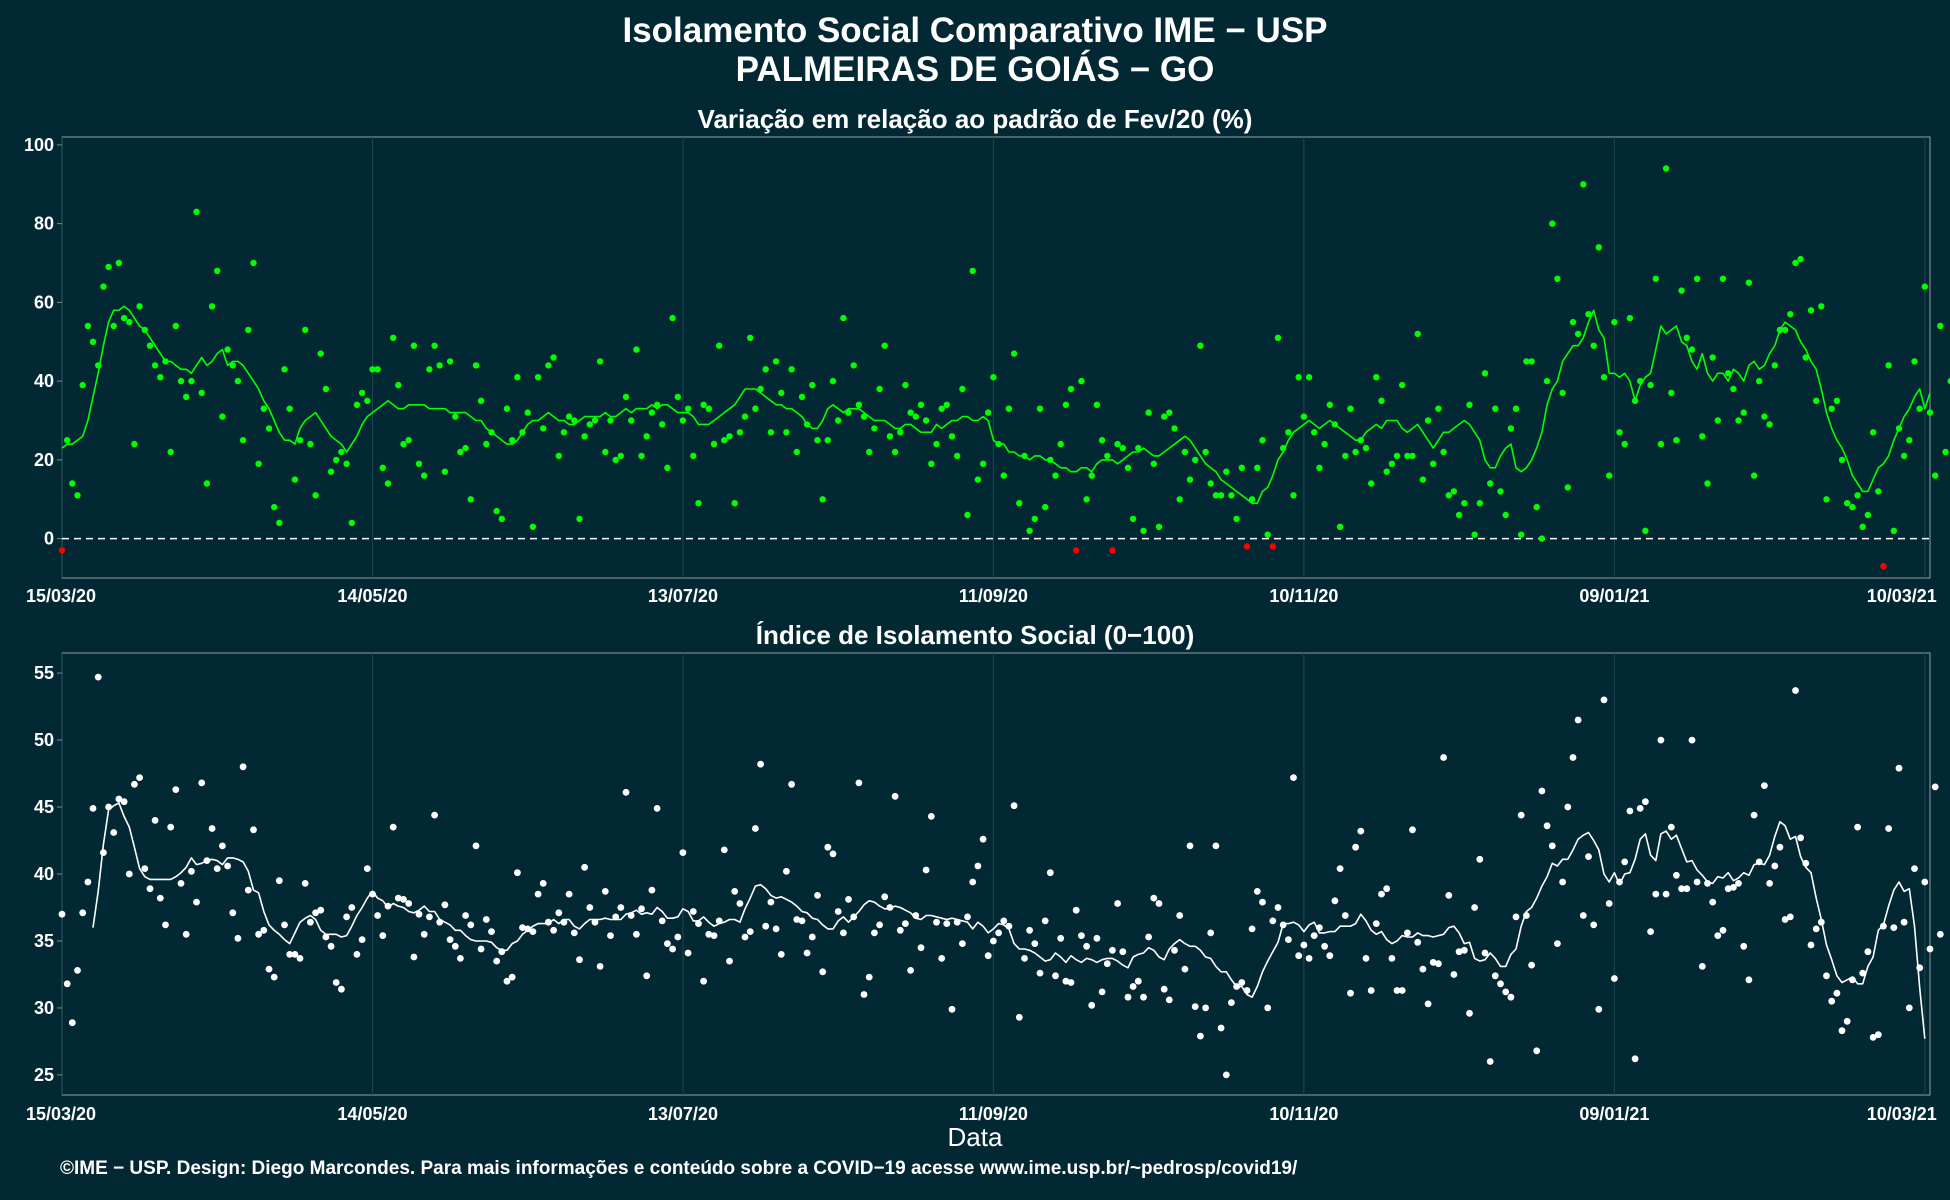 This screenshot has height=1200, width=1950. Describe the element at coordinates (975, 30) in the screenshot. I see `chart-title: Isolamento Social Comparativo IME − USP` at that location.